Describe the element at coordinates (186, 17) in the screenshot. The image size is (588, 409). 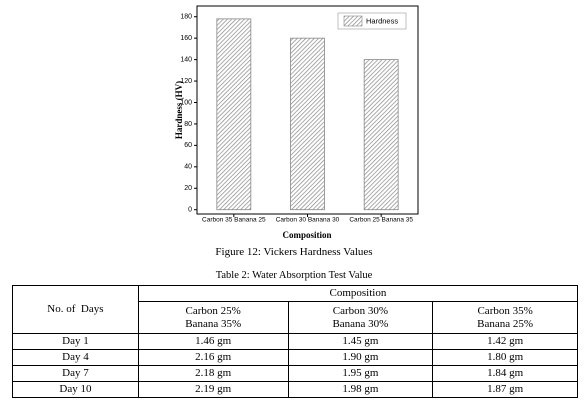
I see `y-tick-label: 180` at that location.